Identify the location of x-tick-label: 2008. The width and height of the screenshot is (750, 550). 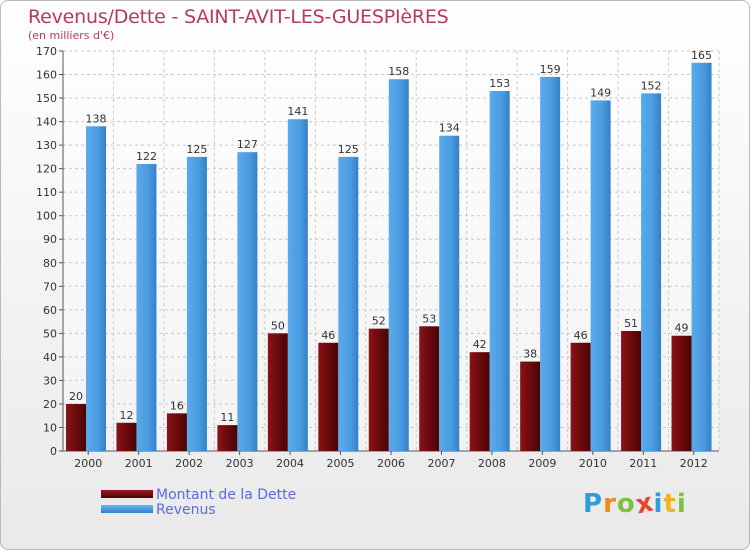
(492, 463).